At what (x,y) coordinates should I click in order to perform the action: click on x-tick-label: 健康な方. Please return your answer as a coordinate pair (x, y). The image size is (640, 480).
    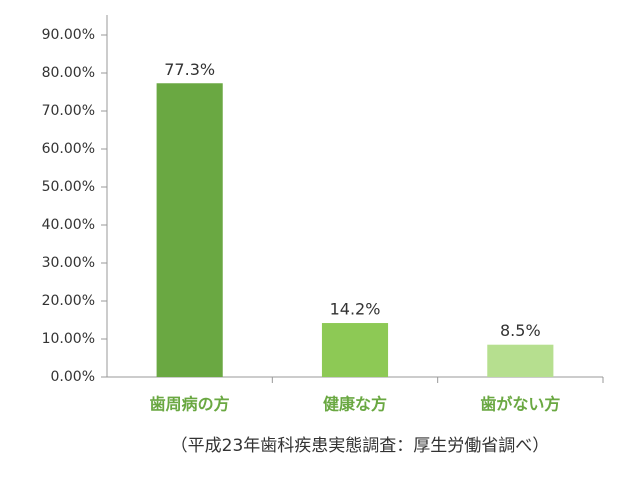
    Looking at the image, I should click on (355, 404).